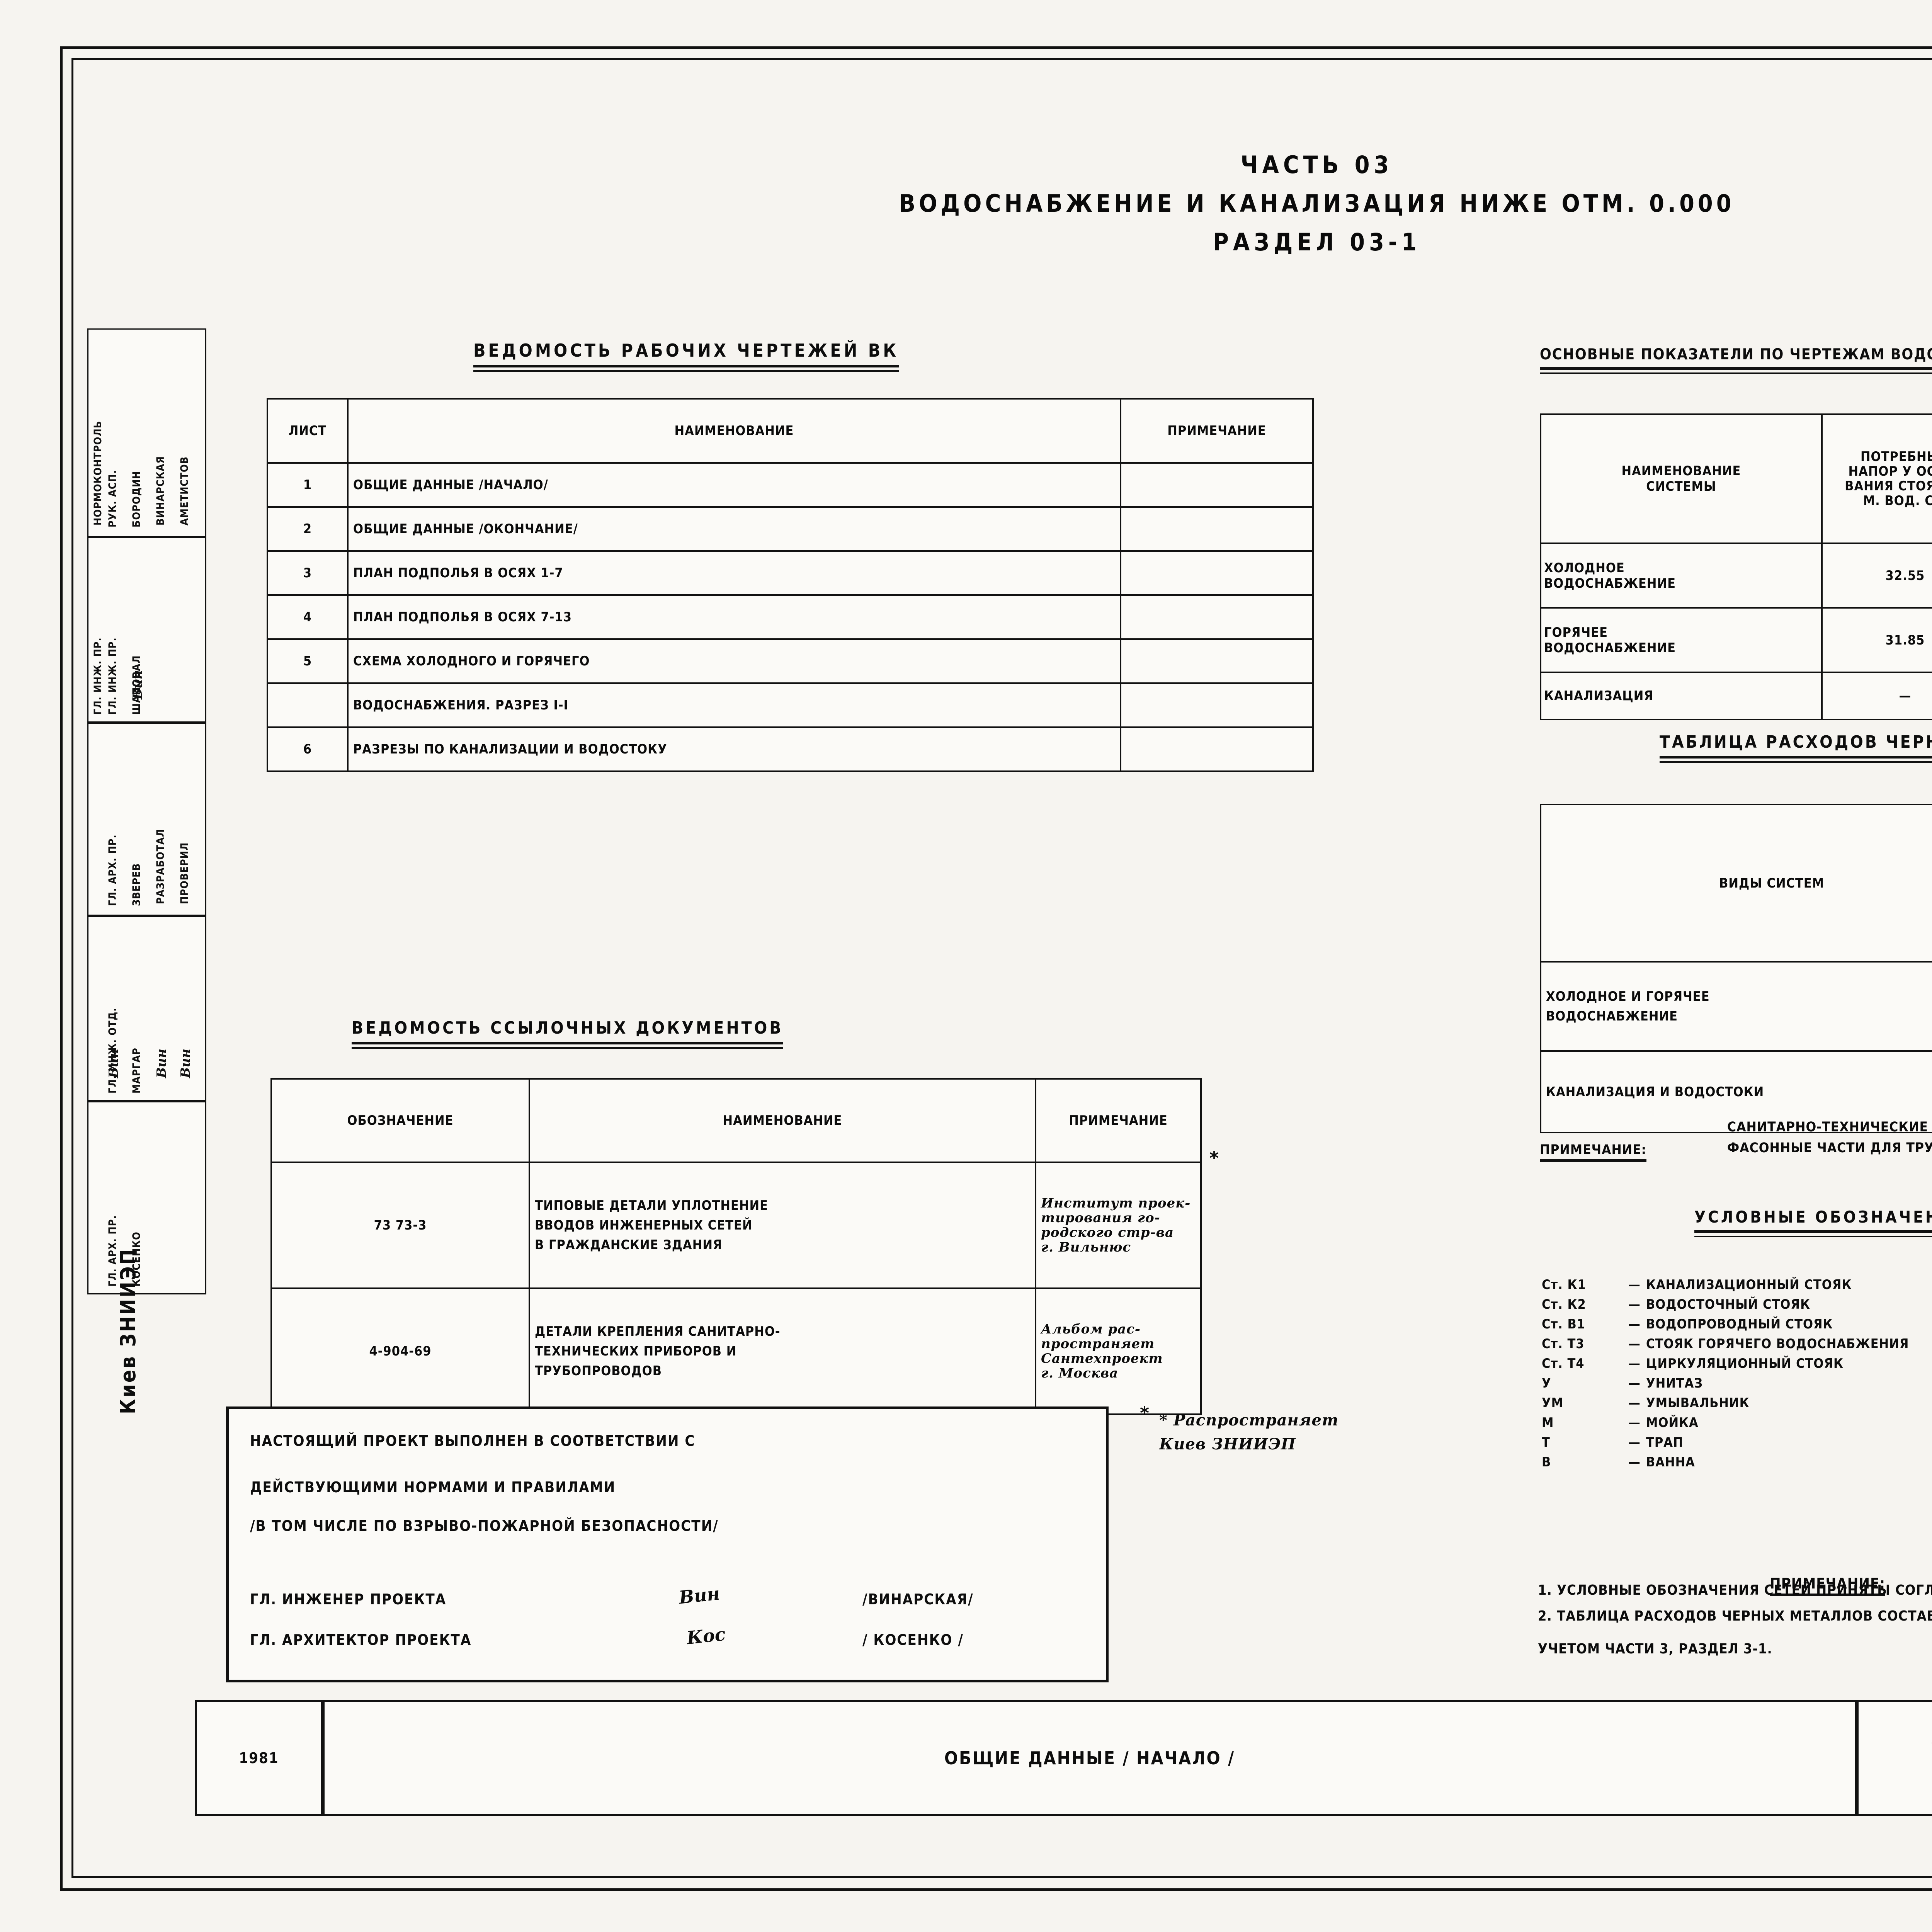 This screenshot has width=1932, height=1932. I want to click on cell-name: ОБЩИЕ ДАННЫЕ /НАЧАЛО/, so click(734, 485).